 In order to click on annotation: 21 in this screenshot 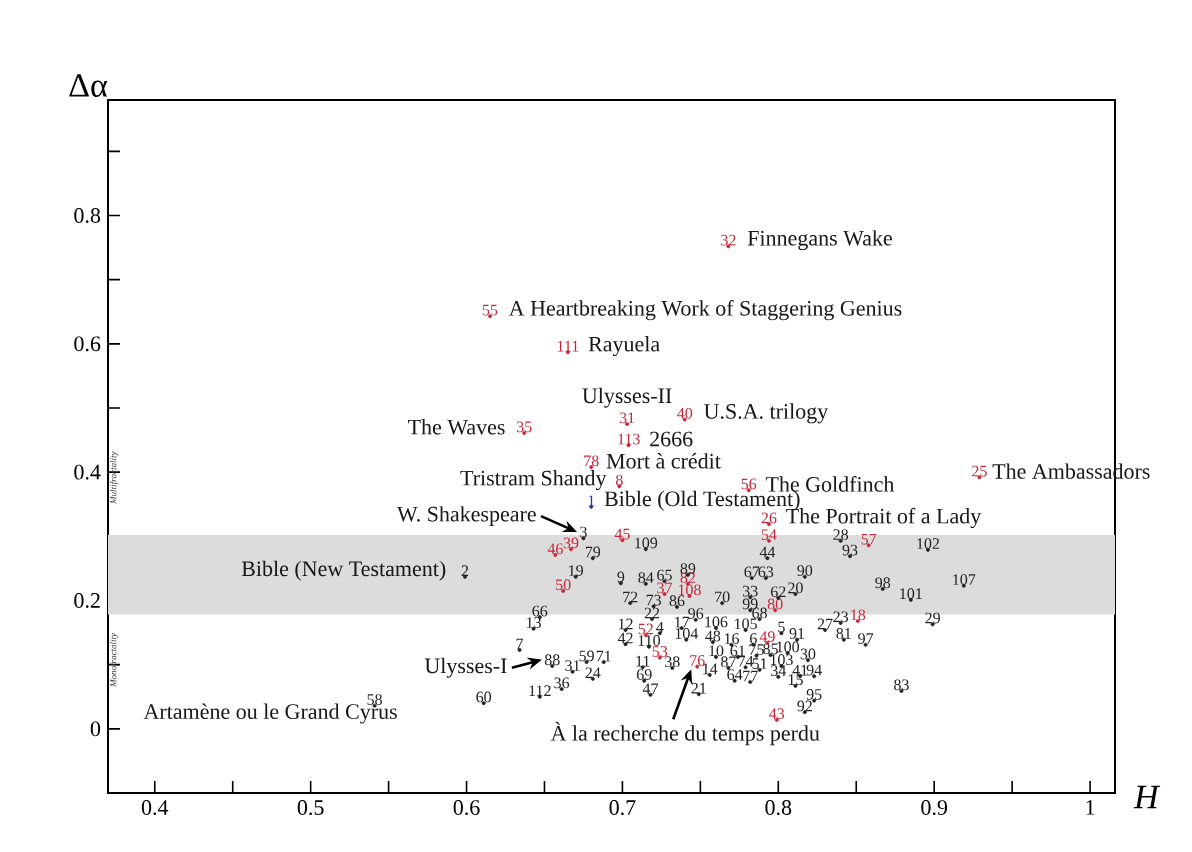, I will do `click(698, 688)`.